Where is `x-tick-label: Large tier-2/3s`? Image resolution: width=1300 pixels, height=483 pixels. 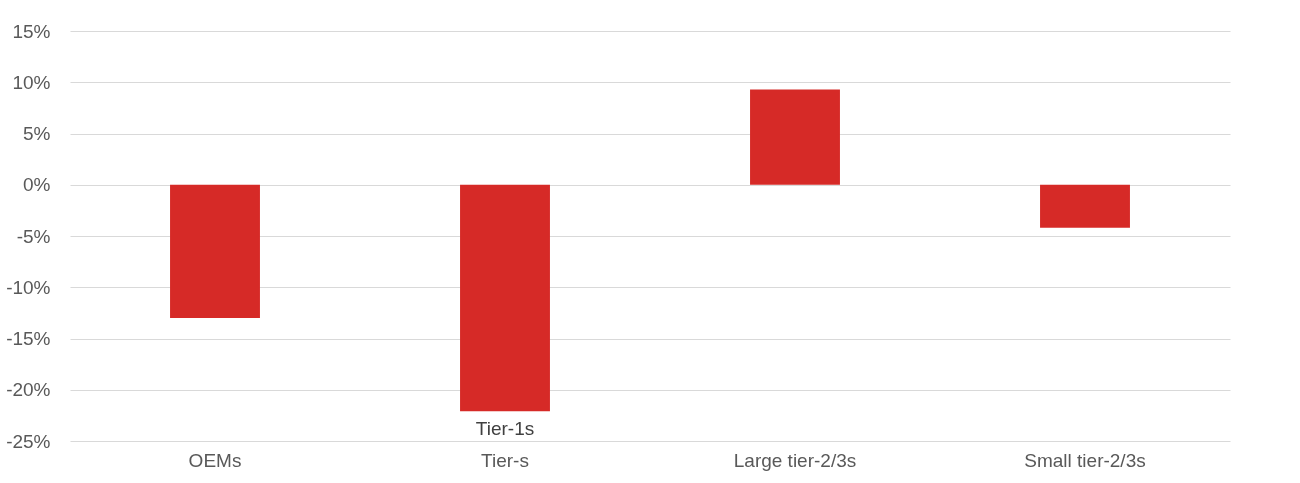 x-tick-label: Large tier-2/3s is located at coordinates (795, 460).